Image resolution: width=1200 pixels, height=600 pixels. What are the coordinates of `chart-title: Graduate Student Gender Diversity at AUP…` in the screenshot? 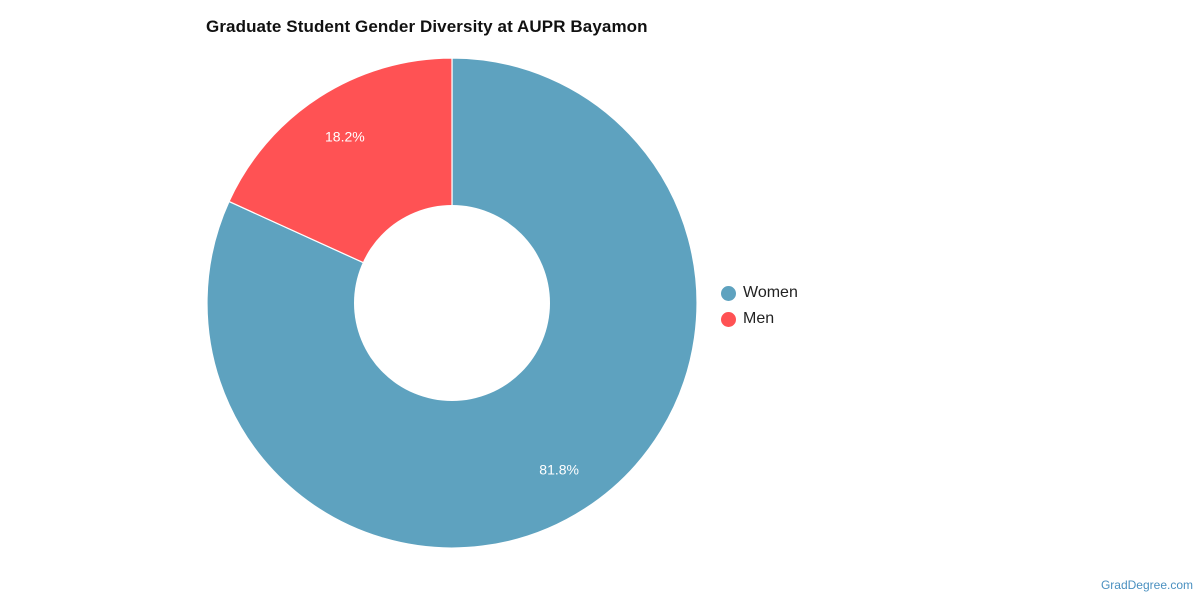 It's located at (427, 26).